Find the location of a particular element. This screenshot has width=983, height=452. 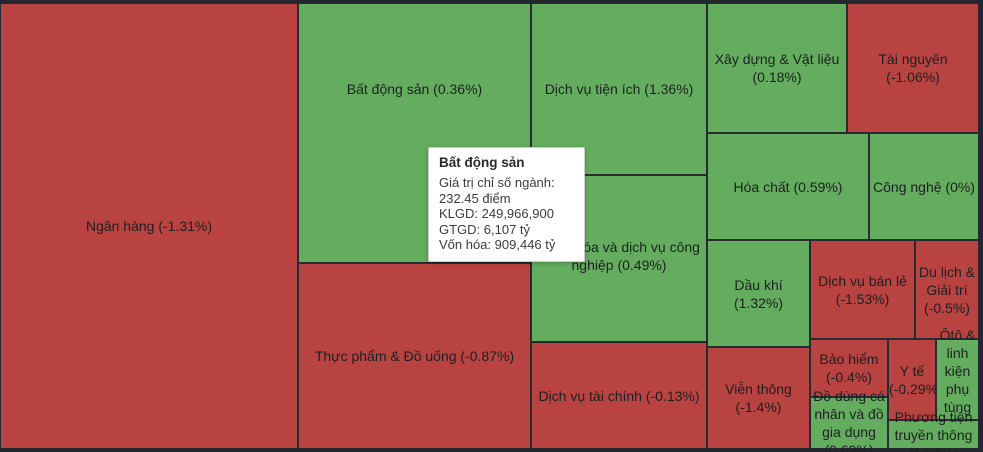

tooltip-row-von-hoa: Vốn hóa: 909,446 tỷ is located at coordinates (497, 244).